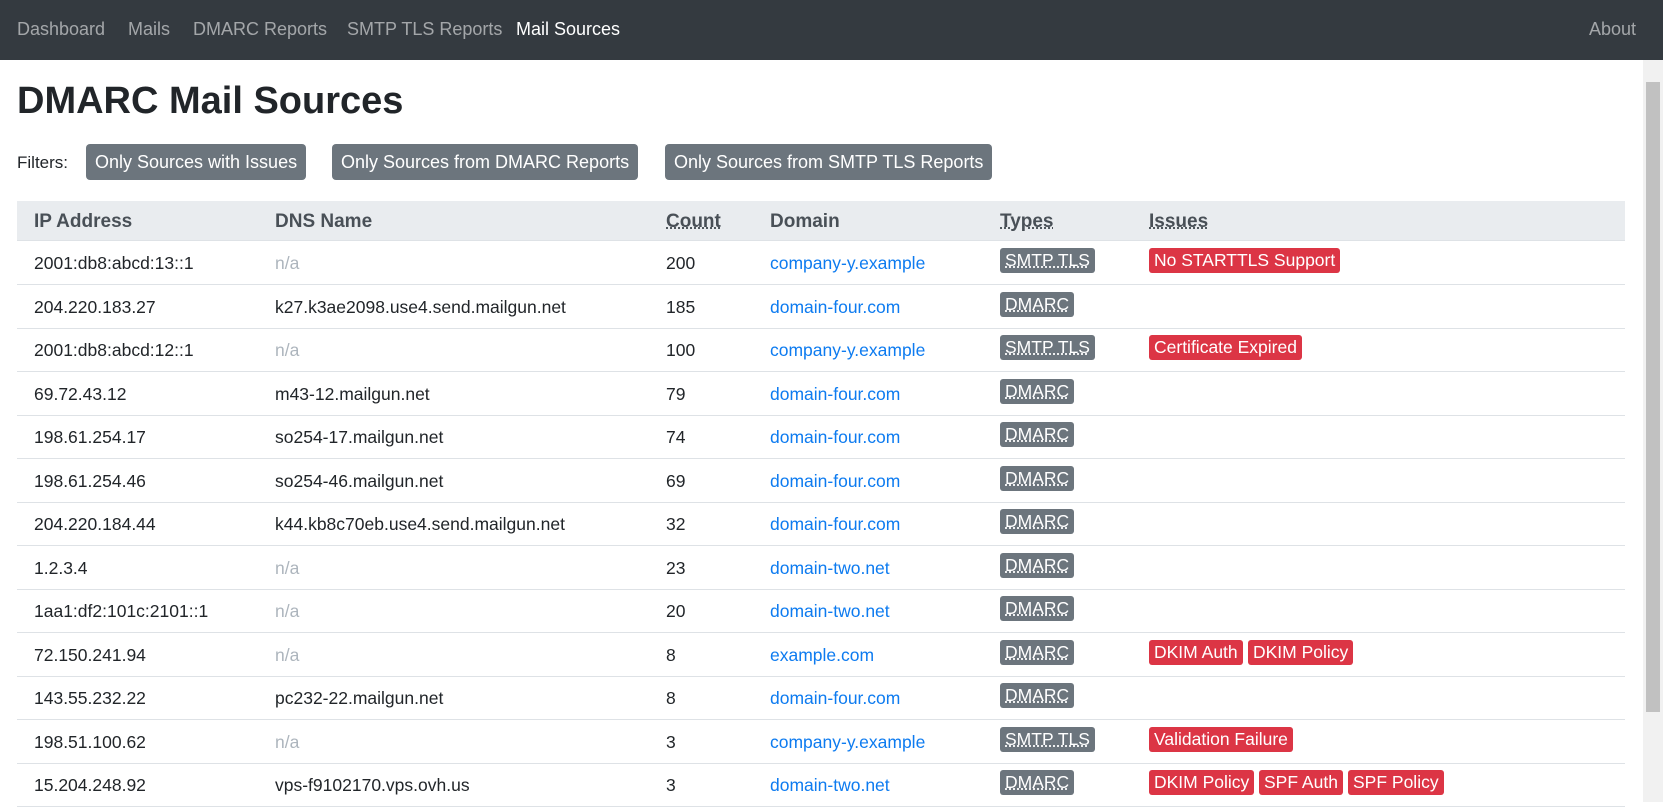 The image size is (1663, 807). Describe the element at coordinates (420, 306) in the screenshot. I see `dns-name: k27.k3ae2098.use4.send.mailgun.net` at that location.